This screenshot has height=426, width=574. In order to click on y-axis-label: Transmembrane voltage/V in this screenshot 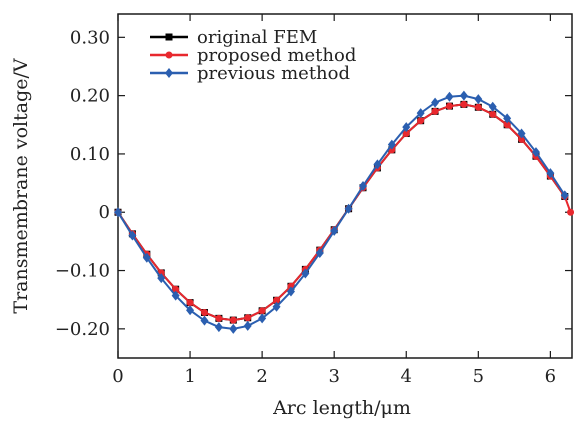, I will do `click(21, 185)`.